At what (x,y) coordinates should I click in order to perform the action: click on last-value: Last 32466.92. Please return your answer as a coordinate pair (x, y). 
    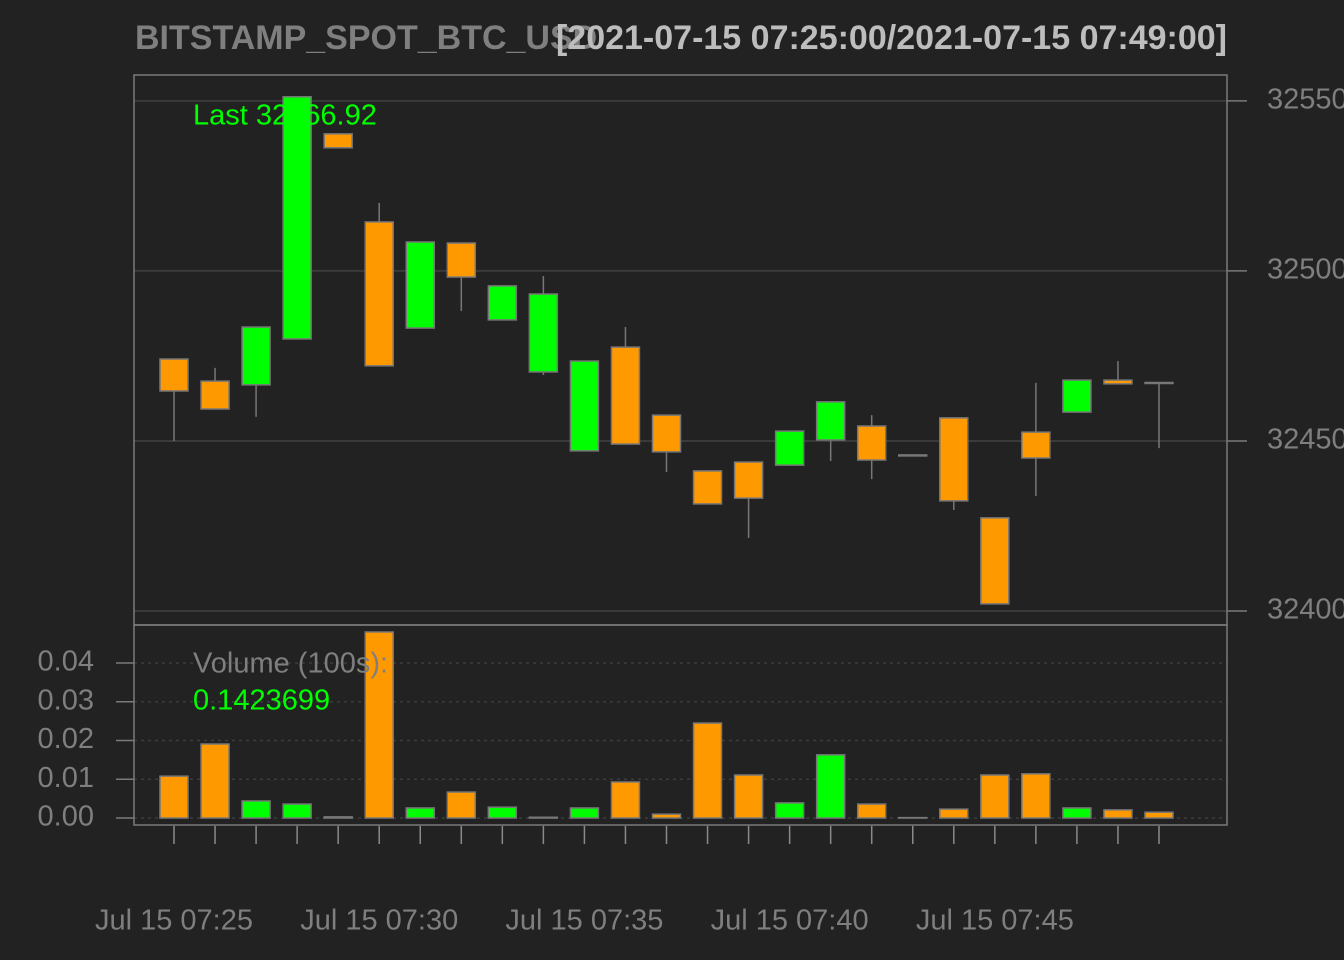
    Looking at the image, I should click on (285, 116).